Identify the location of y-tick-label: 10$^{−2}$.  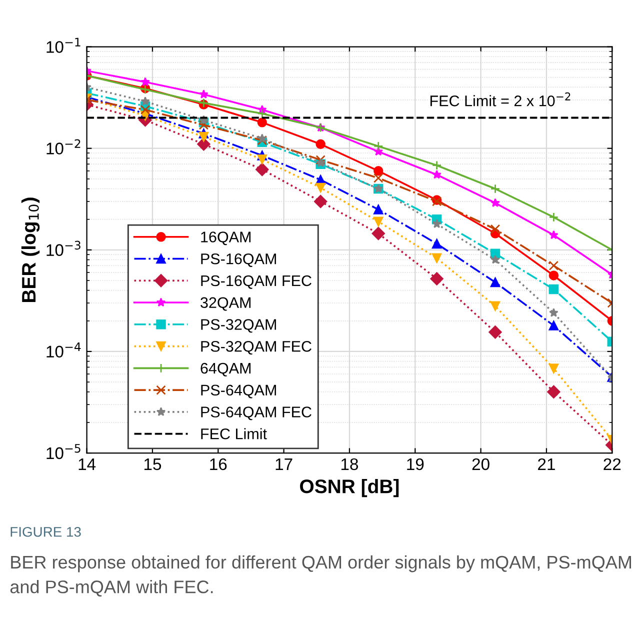
(63, 146).